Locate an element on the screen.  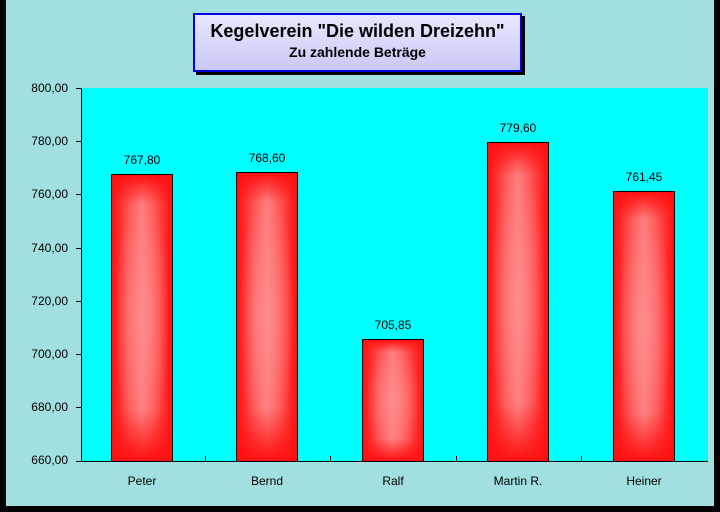
bar-heiner is located at coordinates (644, 326).